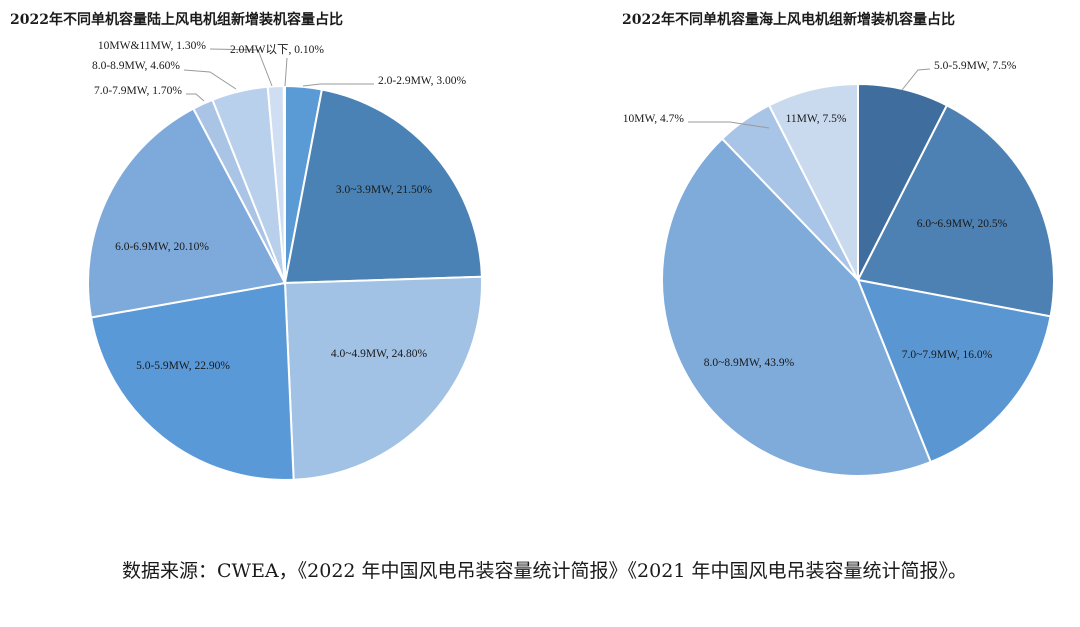  Describe the element at coordinates (162, 247) in the screenshot. I see `slice-label-6-0-6-9mw: 6.0-6.9MW, 20.10%` at that location.